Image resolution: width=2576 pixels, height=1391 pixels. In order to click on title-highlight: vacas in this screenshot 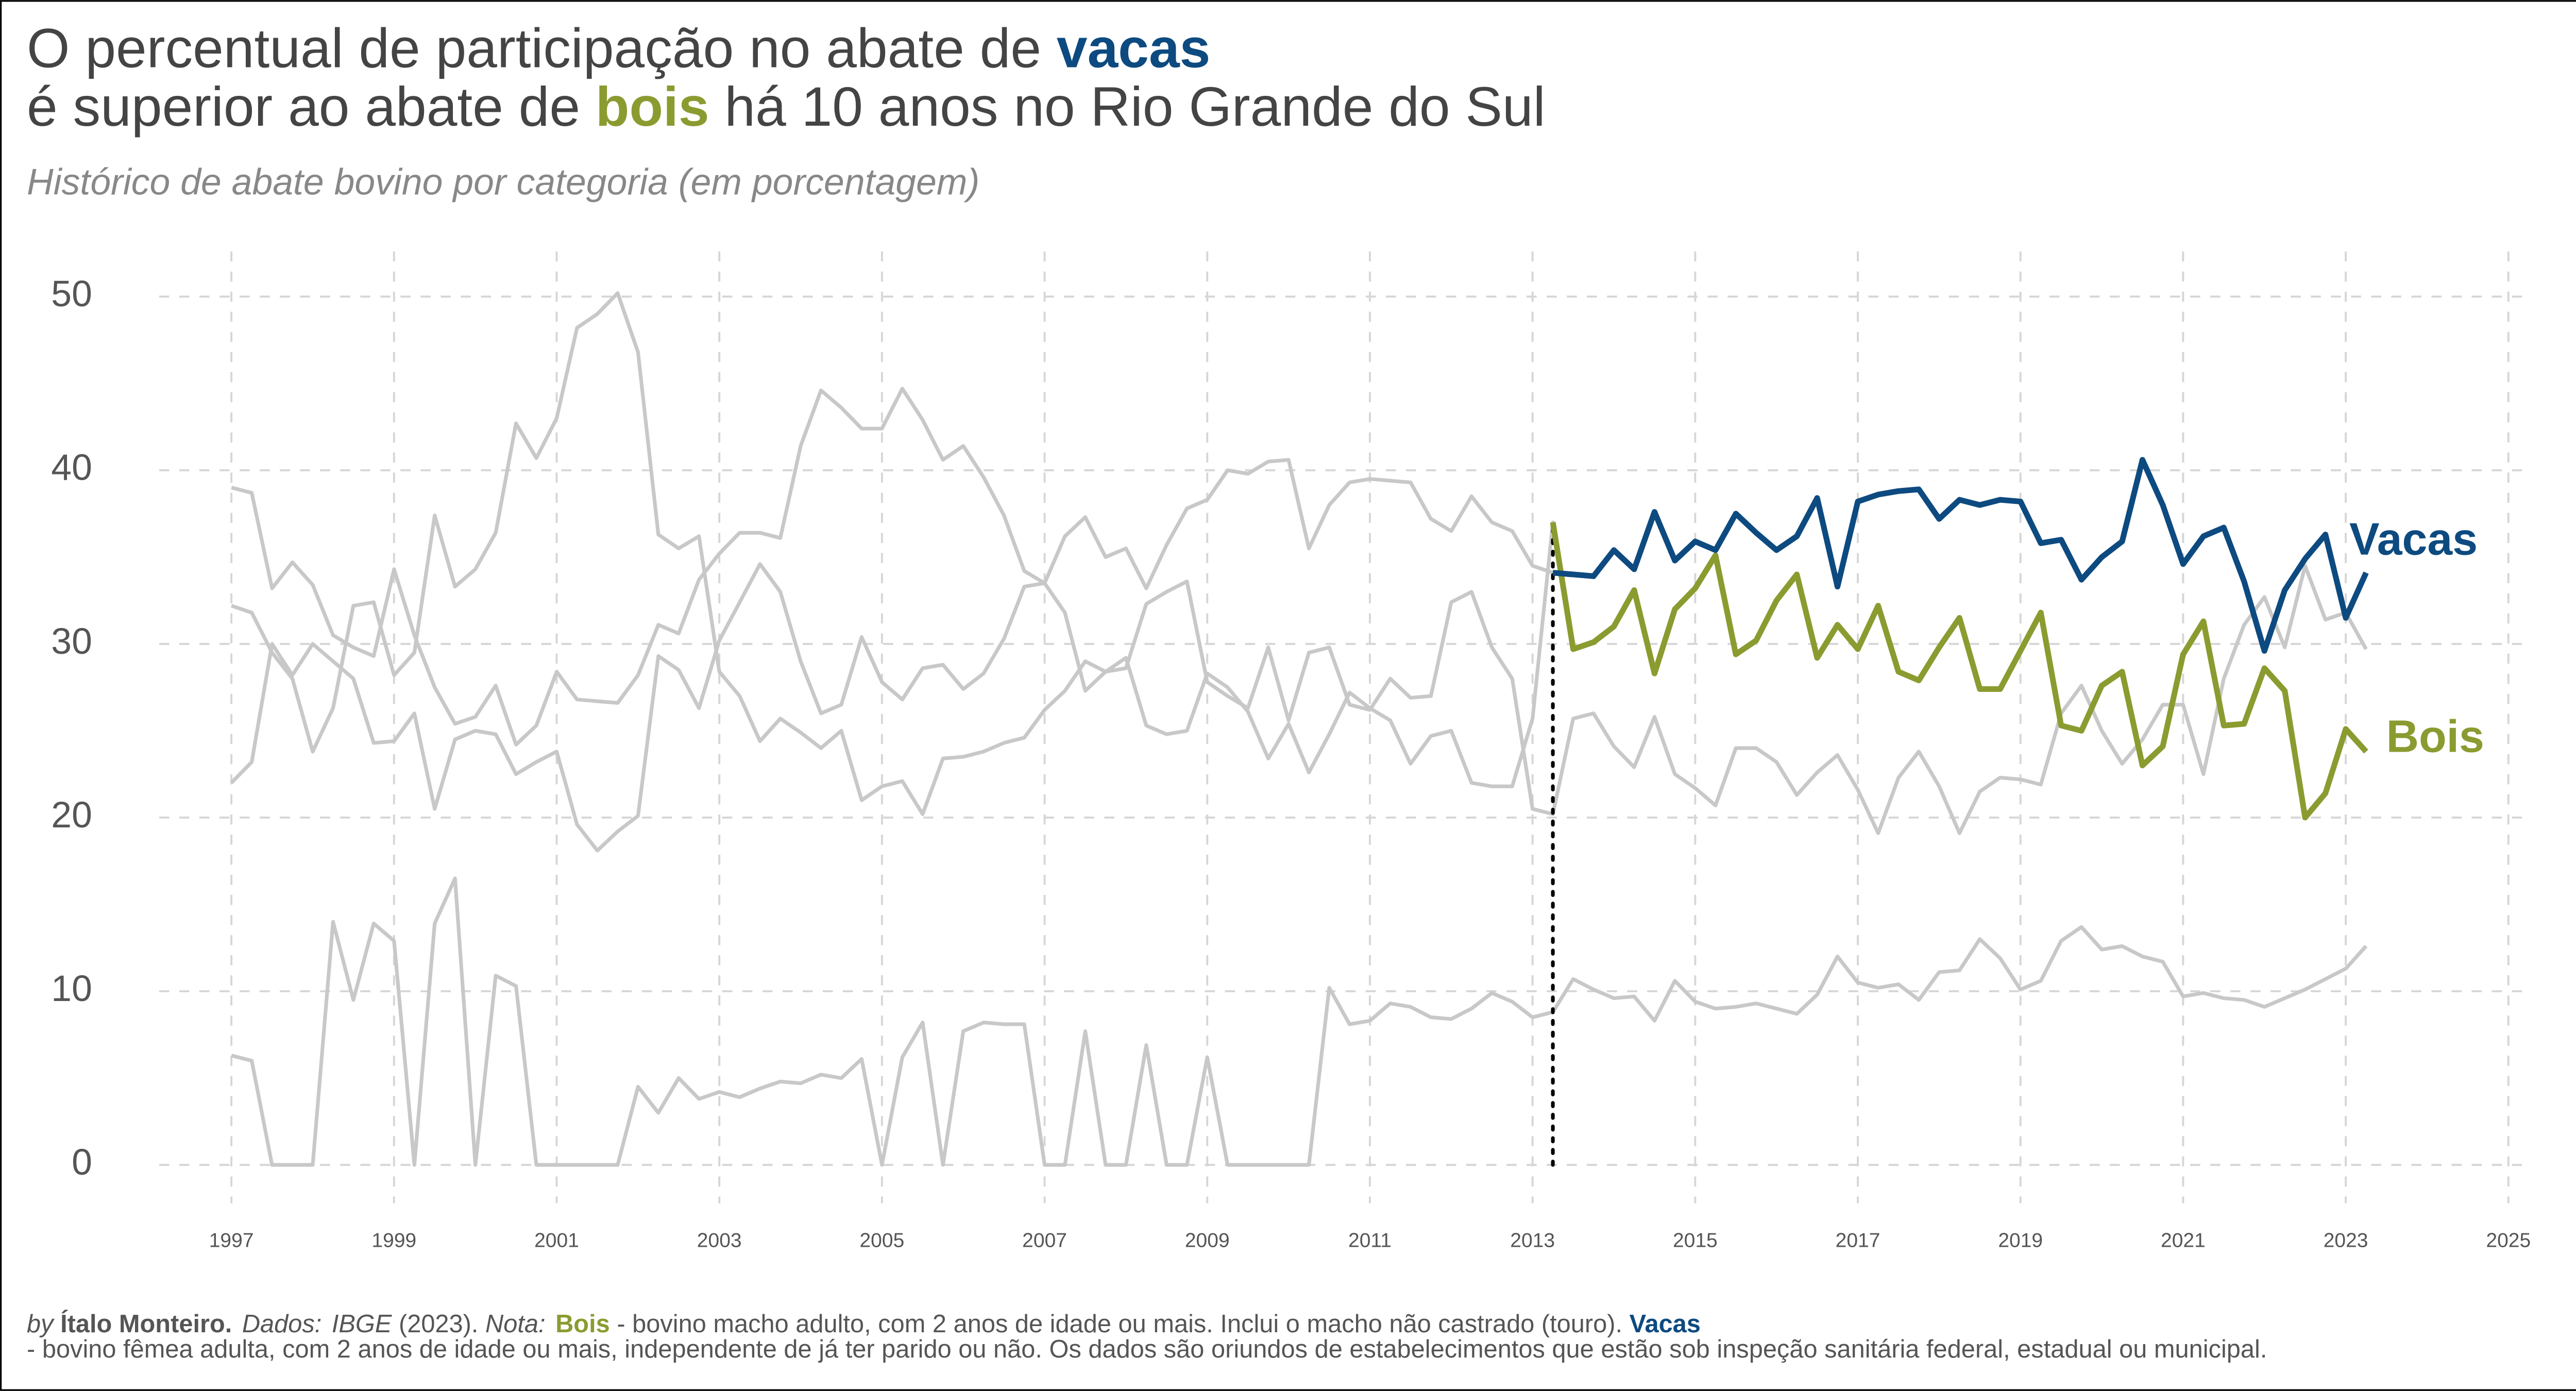, I will do `click(1133, 48)`.